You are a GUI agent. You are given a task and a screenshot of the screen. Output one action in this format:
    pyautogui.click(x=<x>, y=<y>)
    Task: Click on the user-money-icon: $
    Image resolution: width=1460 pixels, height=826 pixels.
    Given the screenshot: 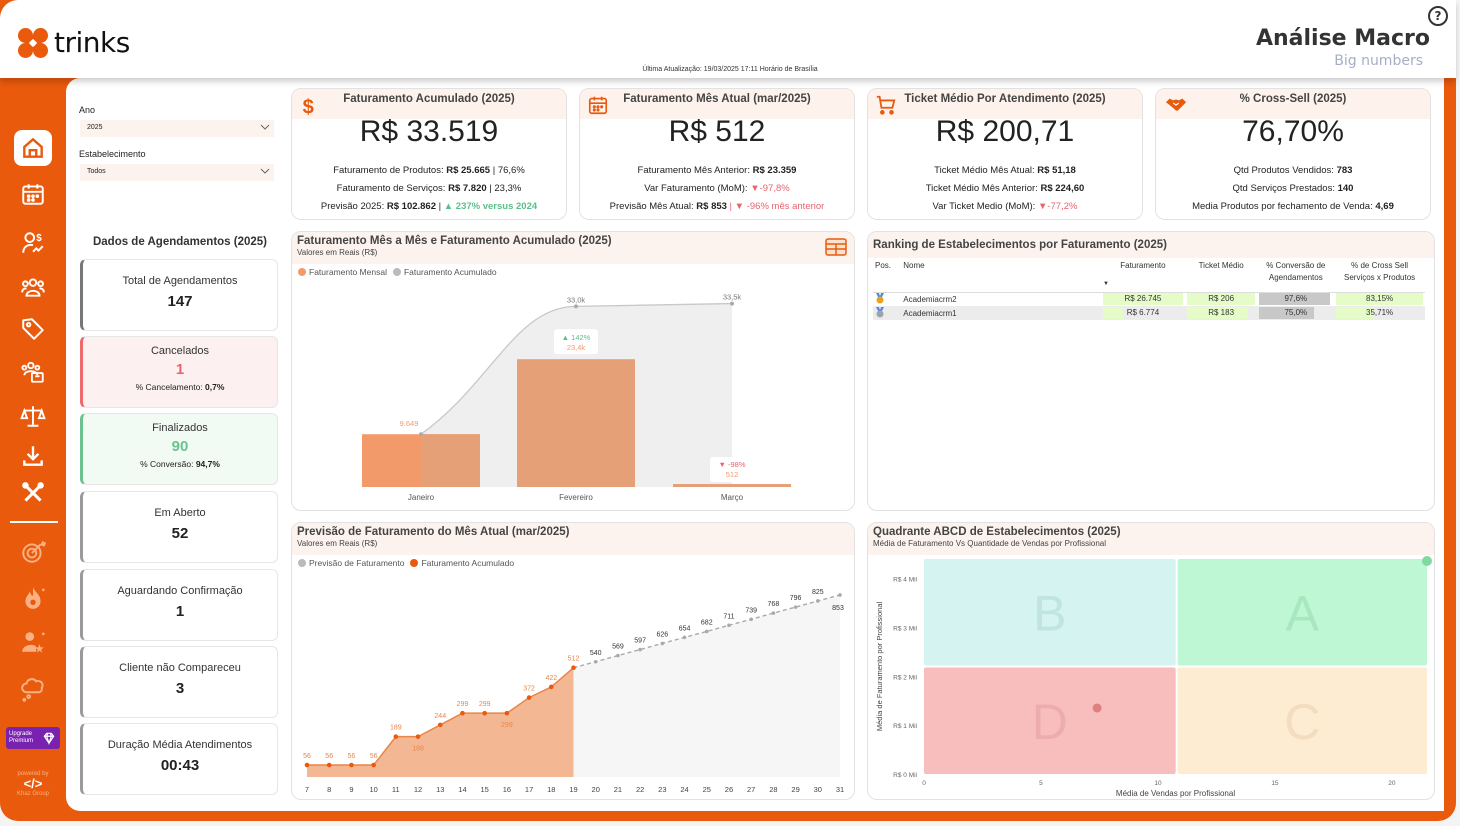 What is the action you would take?
    pyautogui.click(x=33, y=243)
    